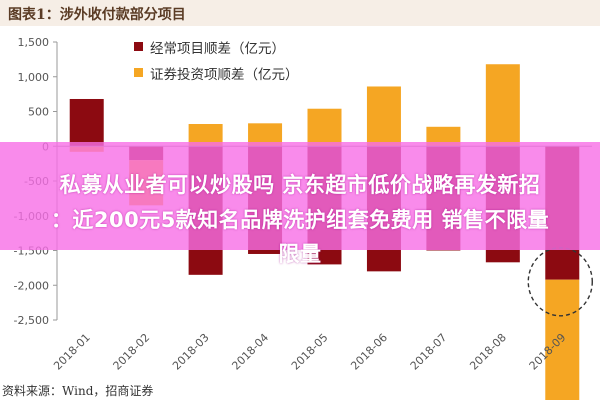  Describe the element at coordinates (78, 391) in the screenshot. I see `source-note: 资料来源：Wind，招商证券` at that location.